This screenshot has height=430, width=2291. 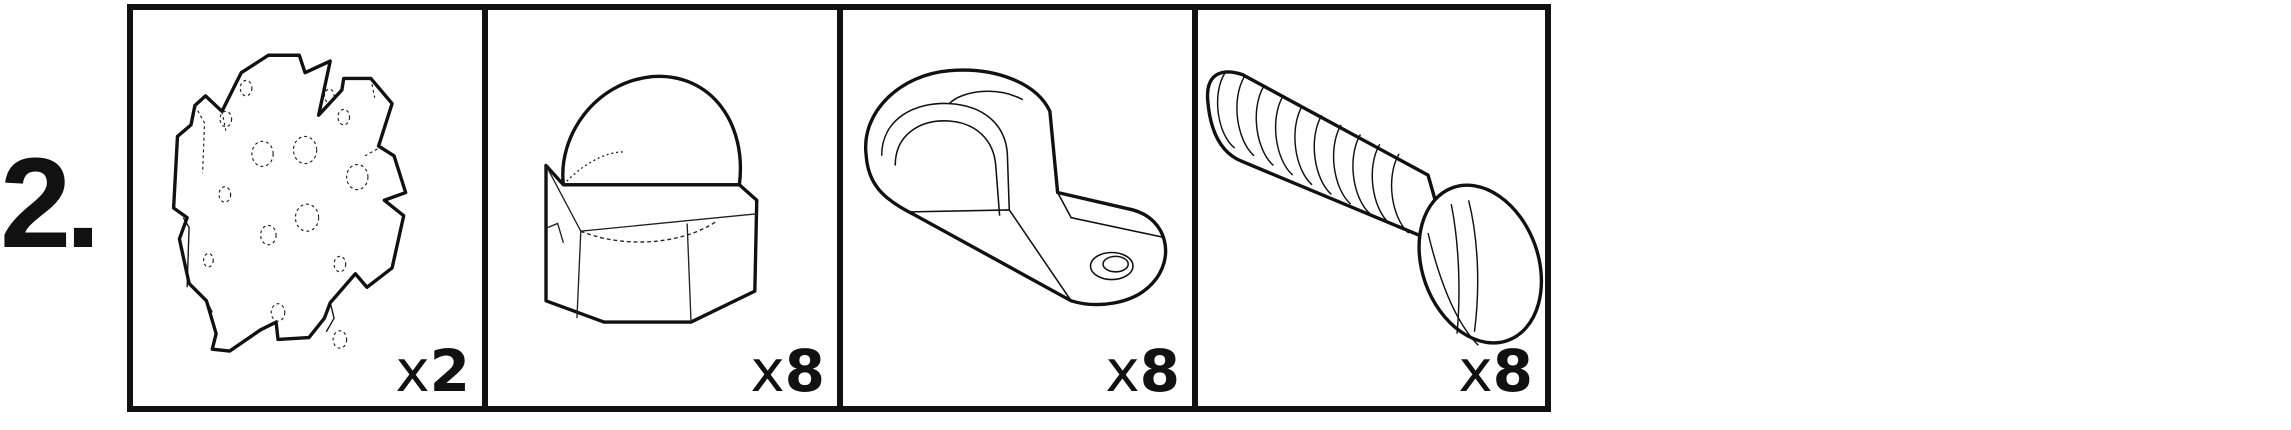 I want to click on part-cell-3: x8, so click(x=1017, y=208).